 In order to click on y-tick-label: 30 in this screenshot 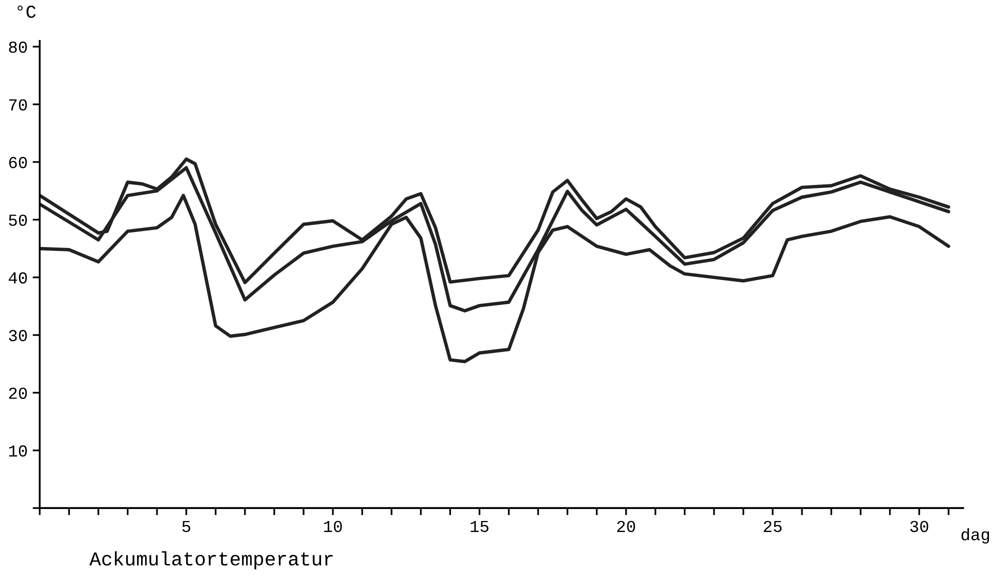, I will do `click(17, 336)`.